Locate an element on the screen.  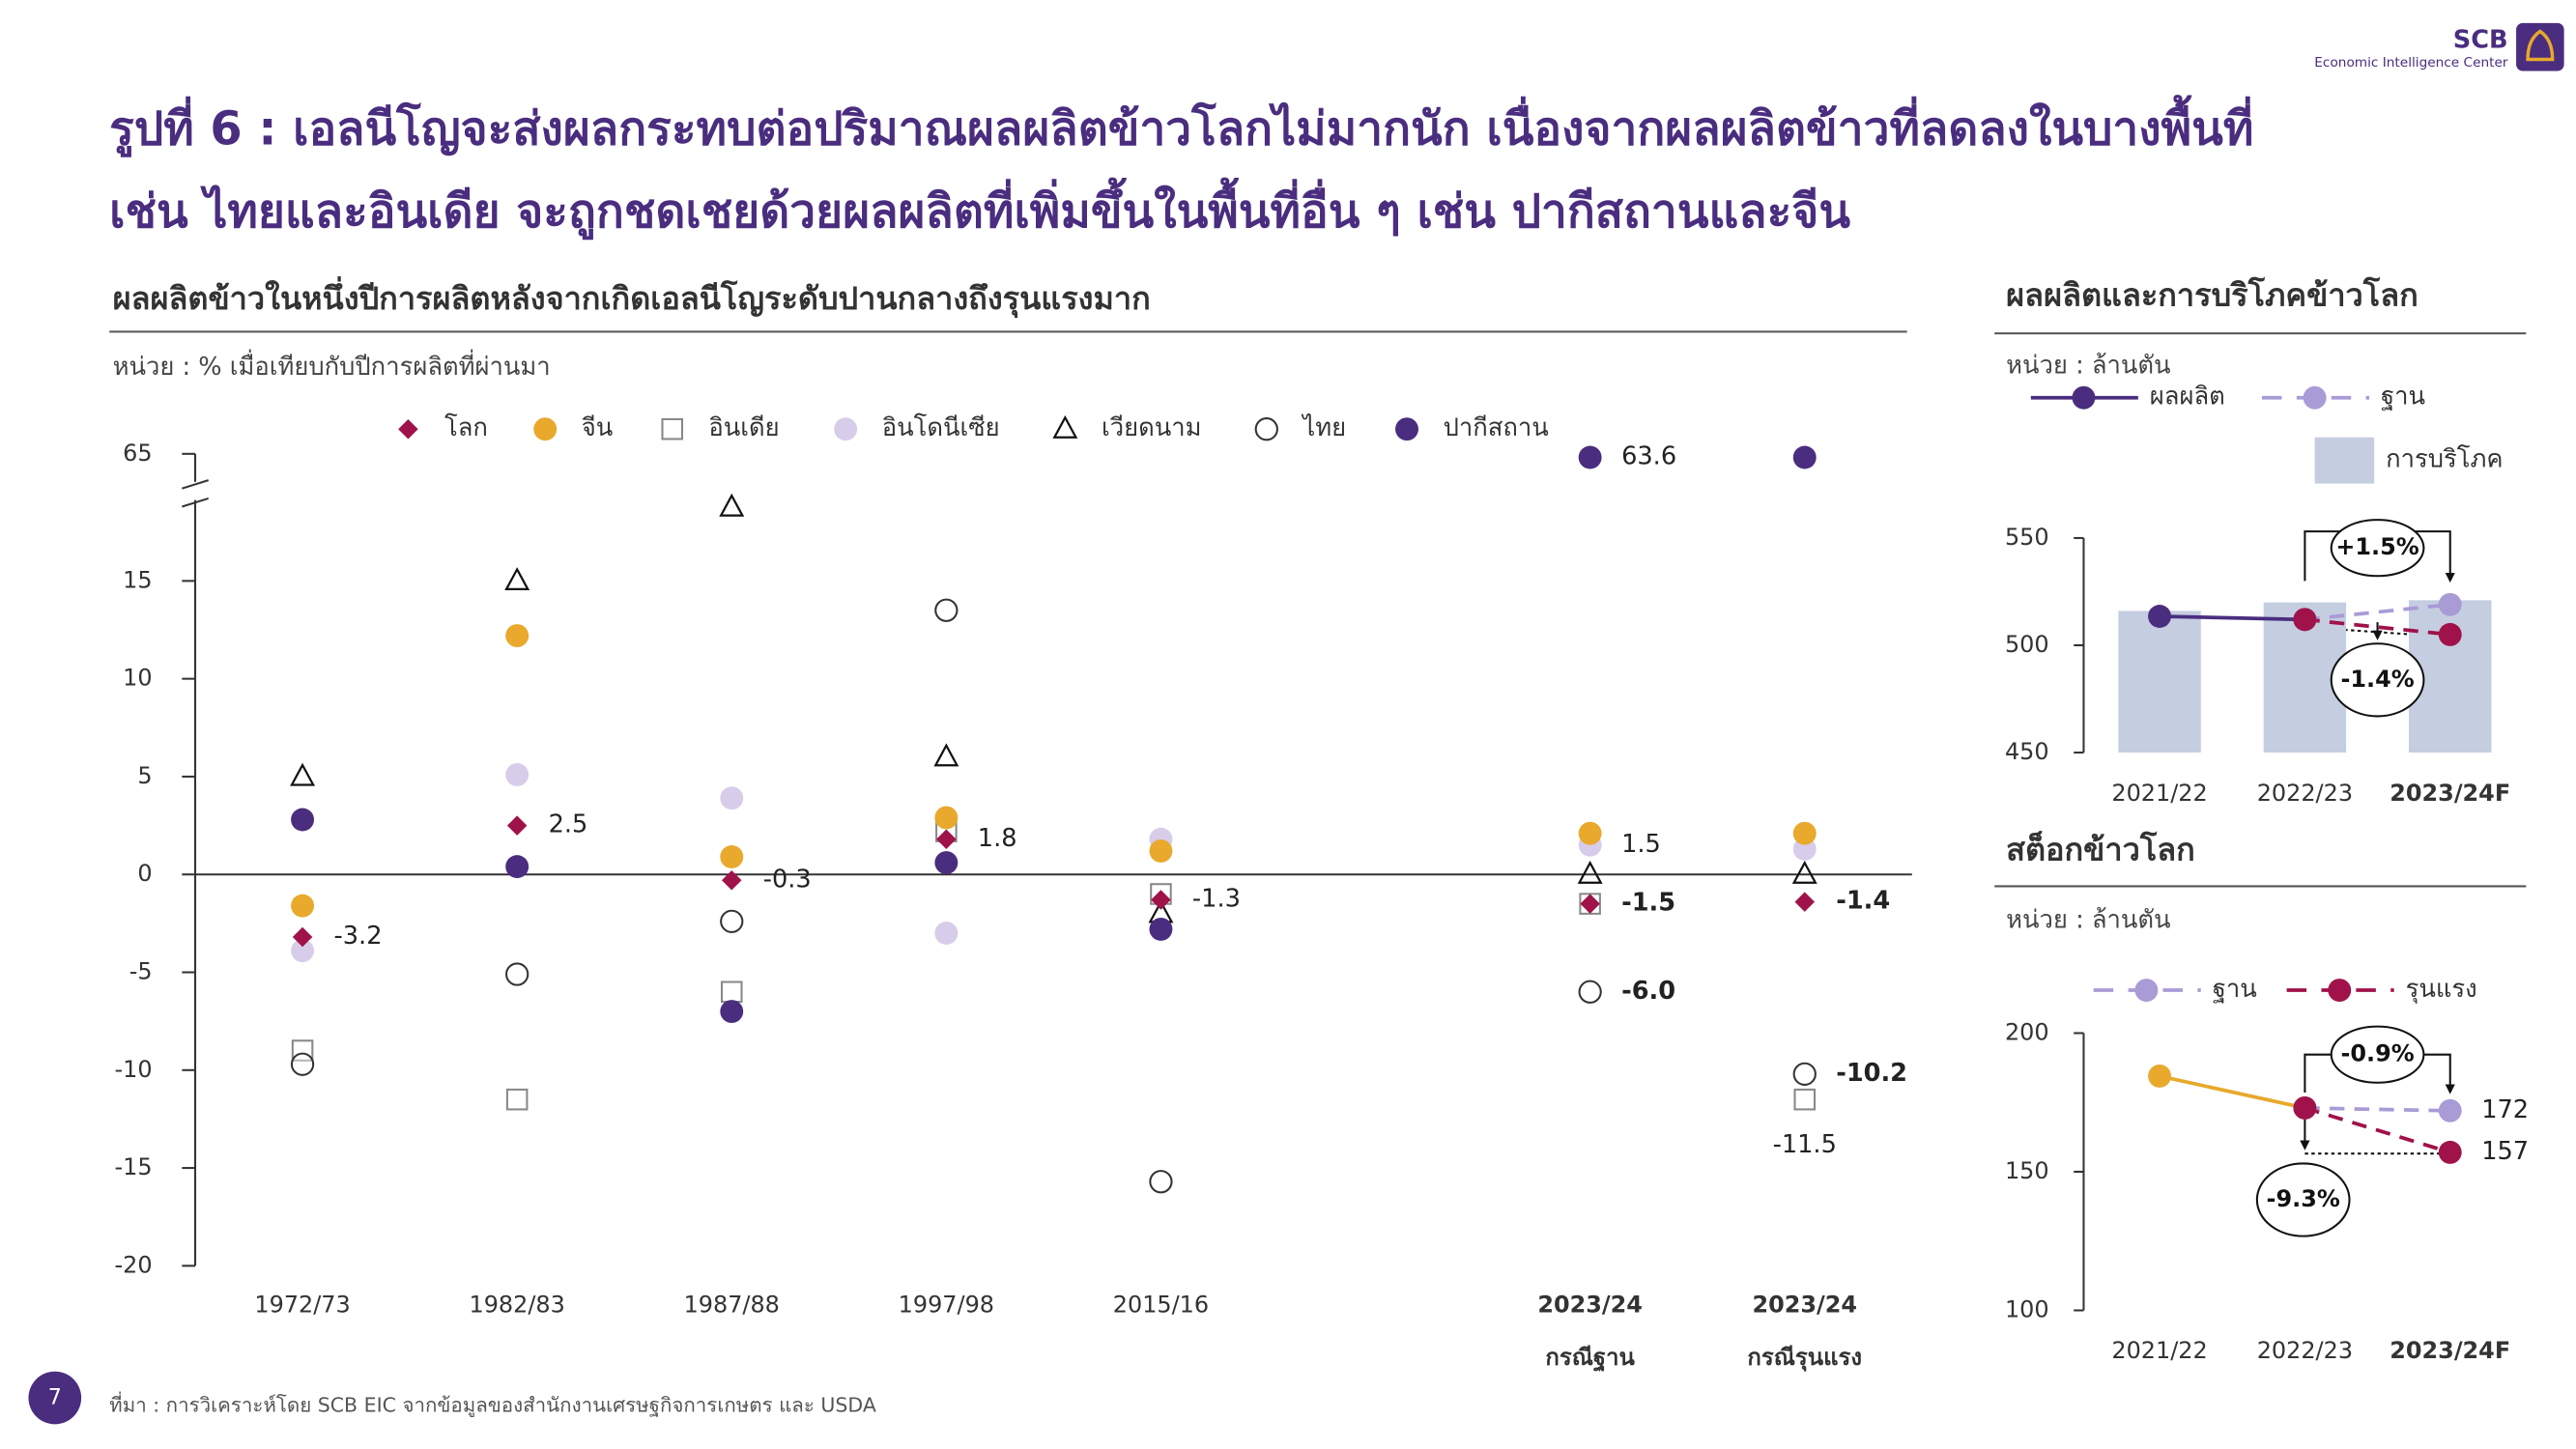
x-tick-label: 1982/83 is located at coordinates (517, 1304).